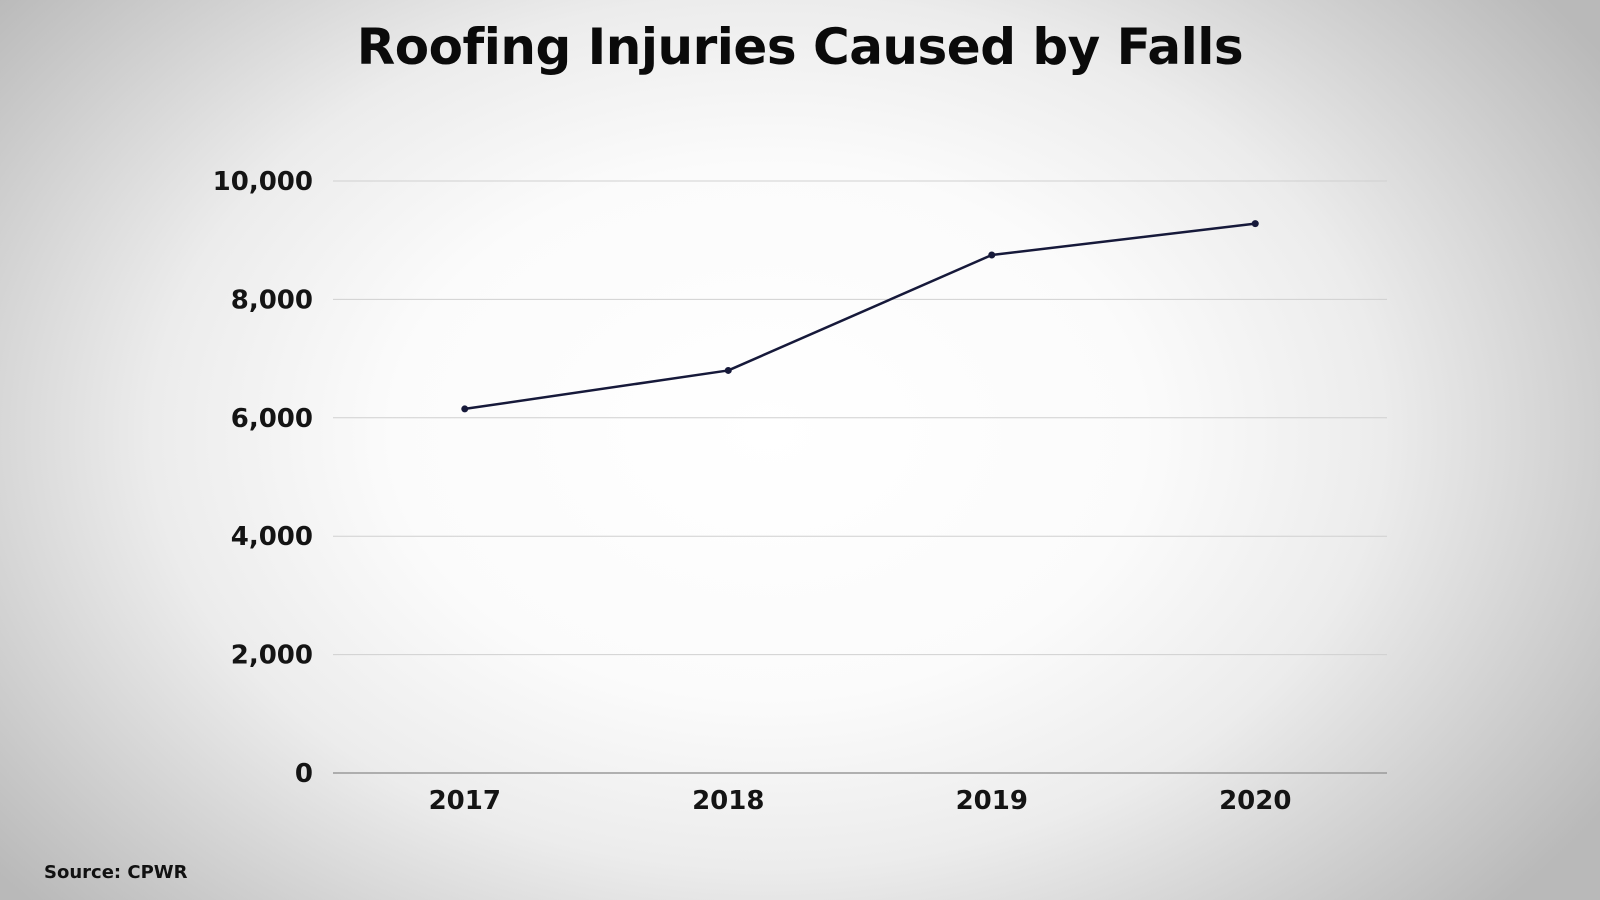  What do you see at coordinates (272, 300) in the screenshot?
I see `y-tick-label: 8,000` at bounding box center [272, 300].